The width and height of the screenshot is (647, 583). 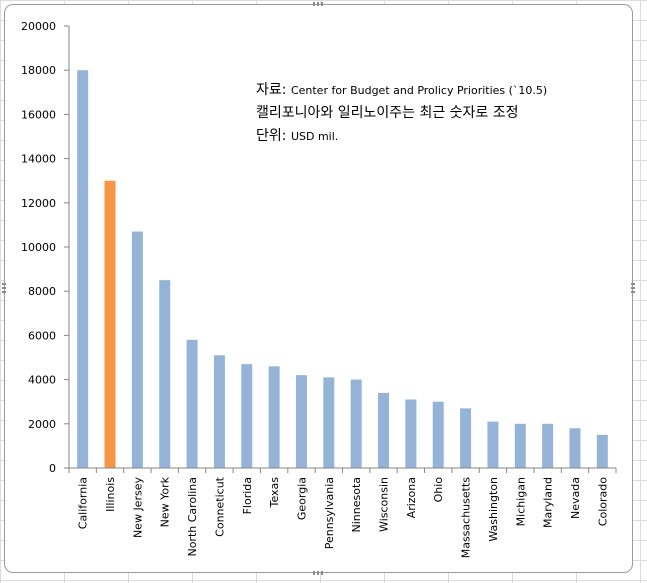 What do you see at coordinates (356, 423) in the screenshot?
I see `bar-ninnesota` at bounding box center [356, 423].